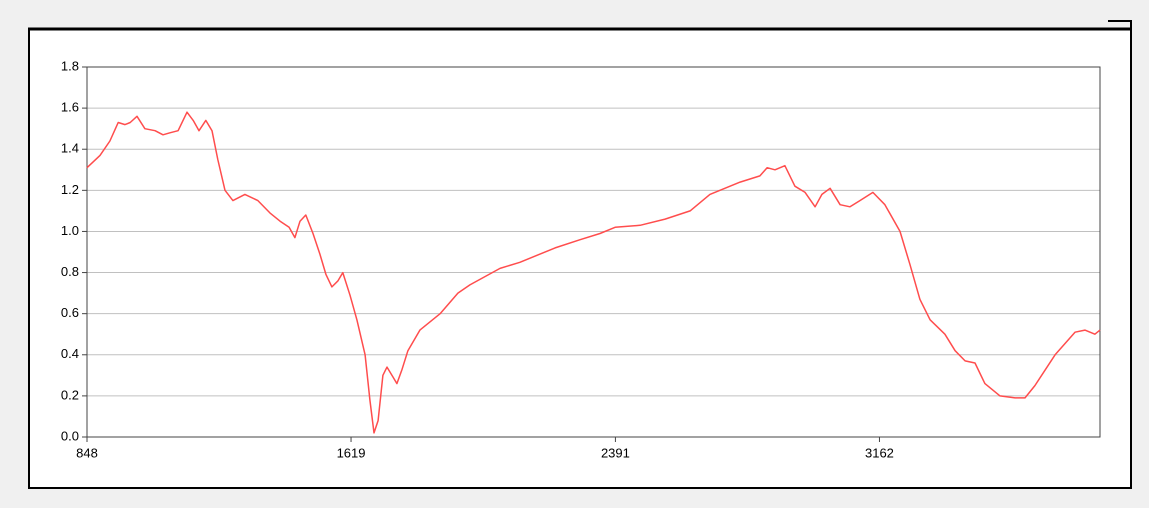 This screenshot has height=508, width=1149. I want to click on y-tick-label: 0.4, so click(70, 353).